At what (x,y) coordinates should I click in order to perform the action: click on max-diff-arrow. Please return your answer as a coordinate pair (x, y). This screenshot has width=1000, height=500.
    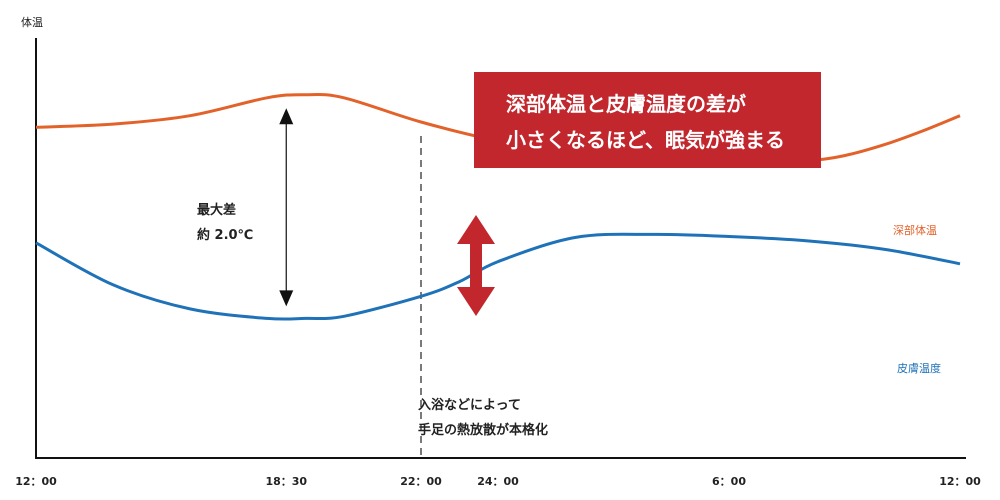
    Looking at the image, I should click on (286, 207).